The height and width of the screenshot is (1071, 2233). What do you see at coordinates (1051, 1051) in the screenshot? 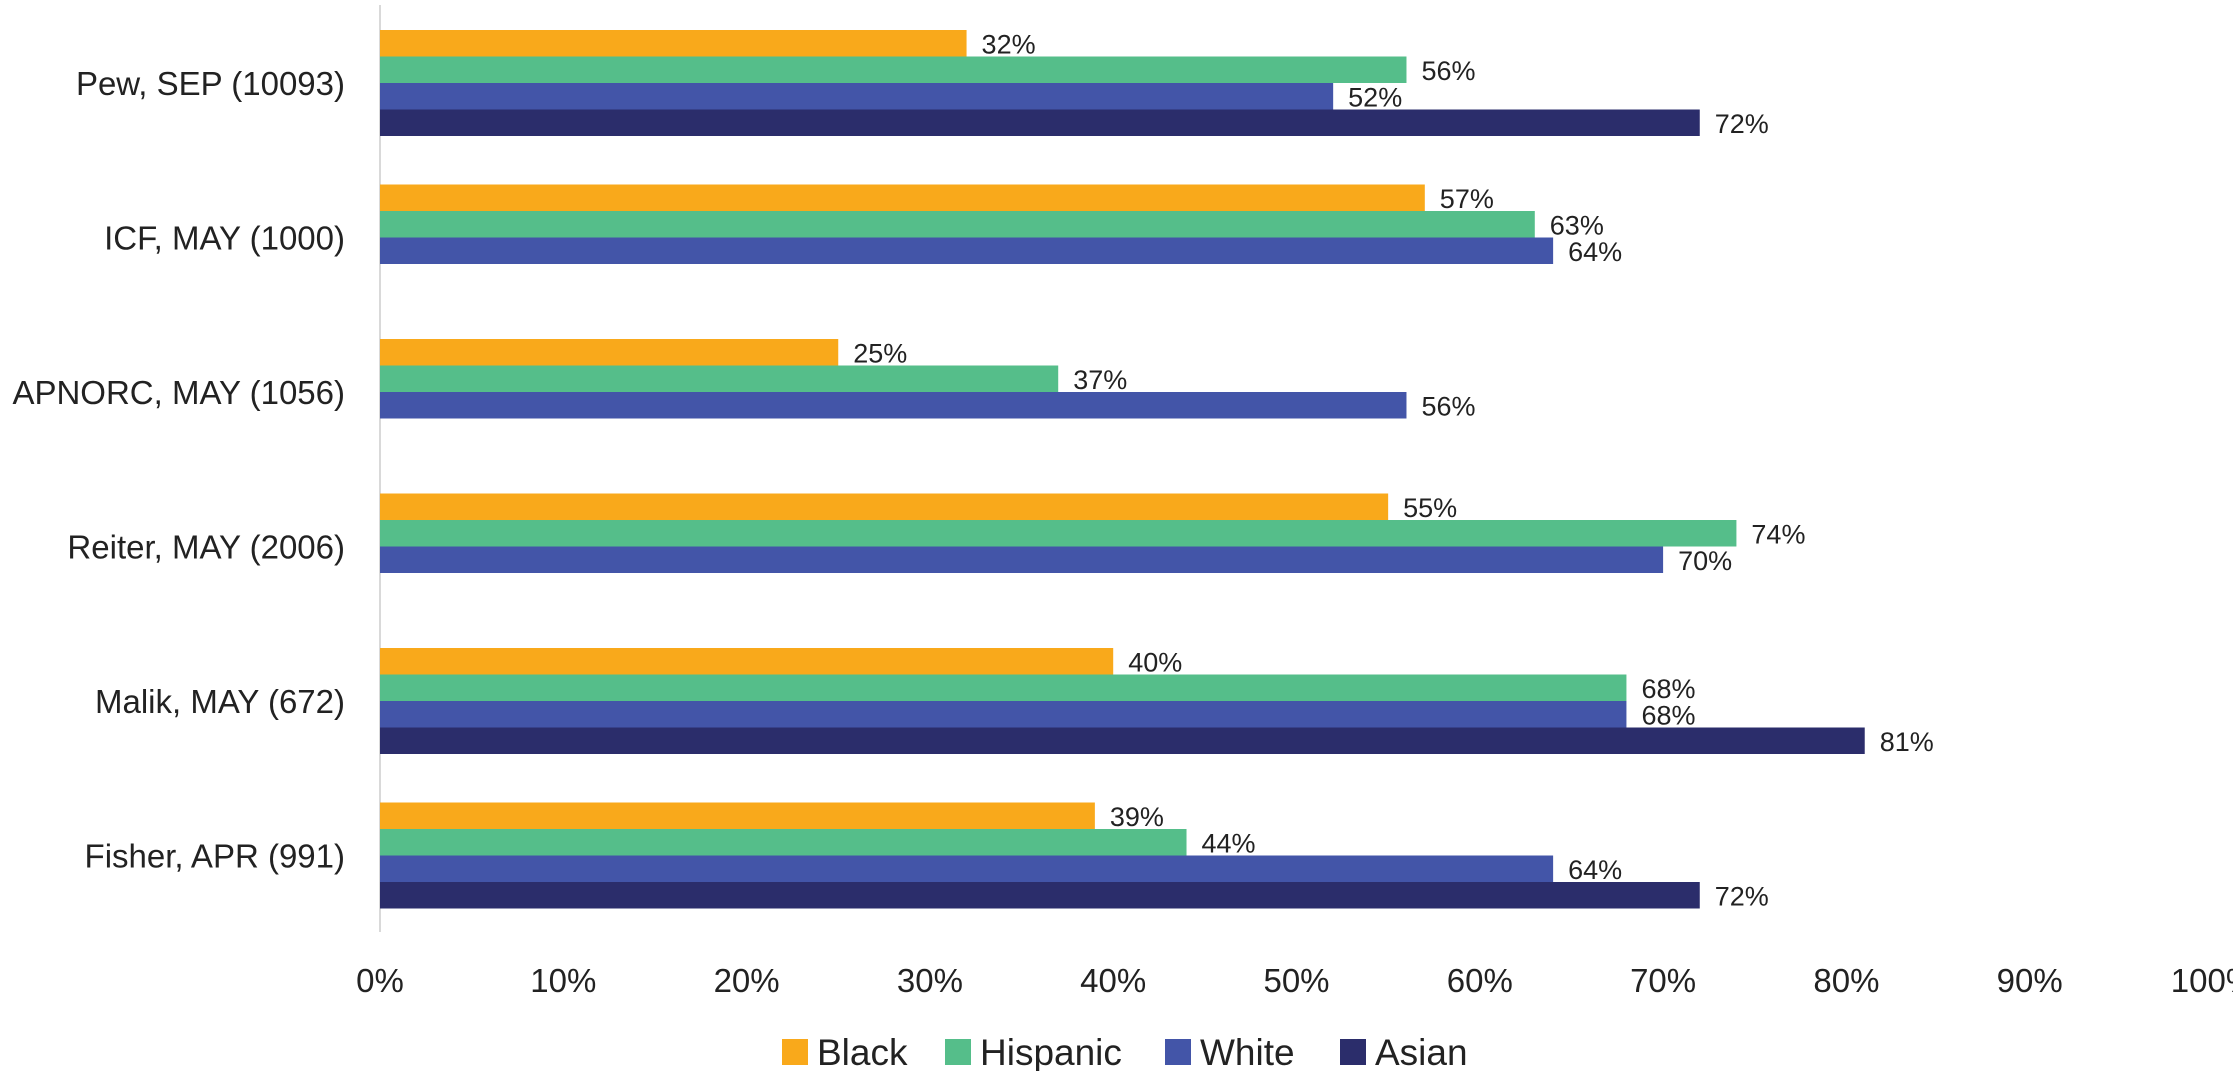
I see `legend-label: Hispanic` at bounding box center [1051, 1051].